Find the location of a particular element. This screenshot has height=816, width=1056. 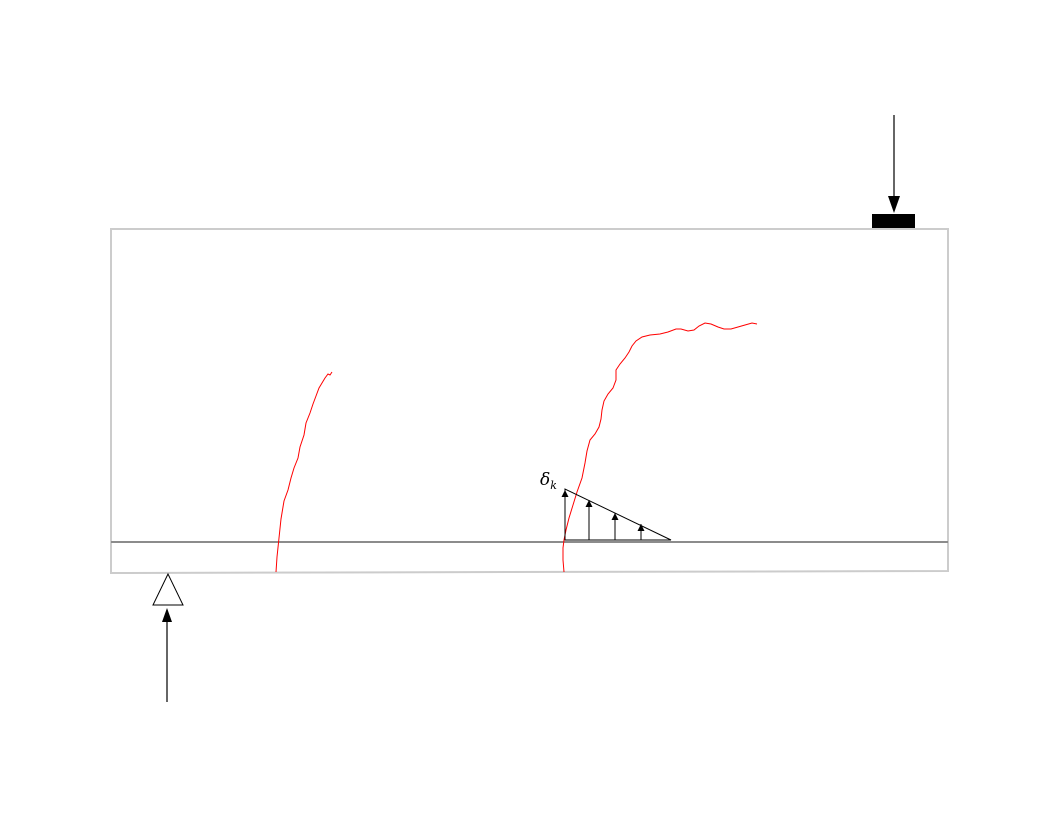

support-reaction is located at coordinates (167, 655).